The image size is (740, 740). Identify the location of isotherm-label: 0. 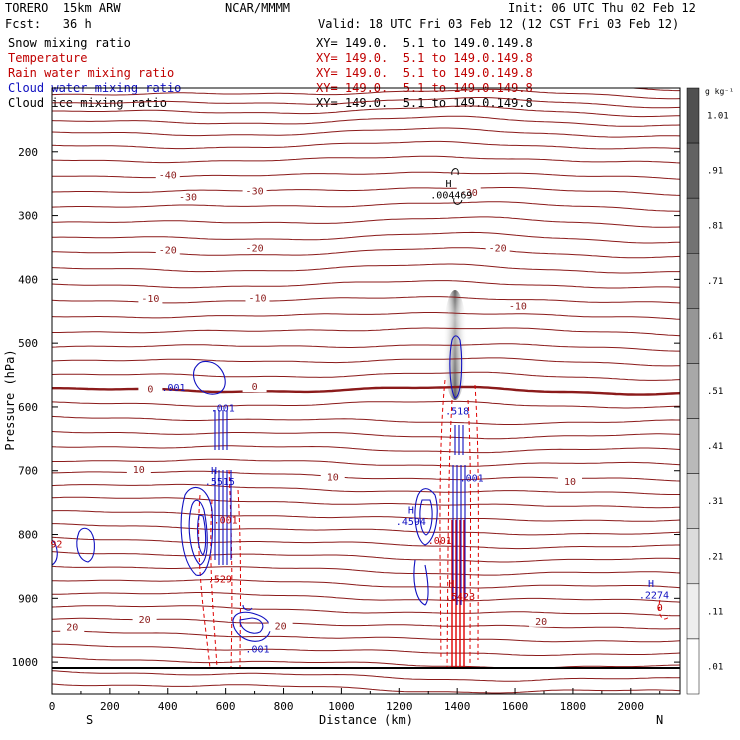
(255, 387).